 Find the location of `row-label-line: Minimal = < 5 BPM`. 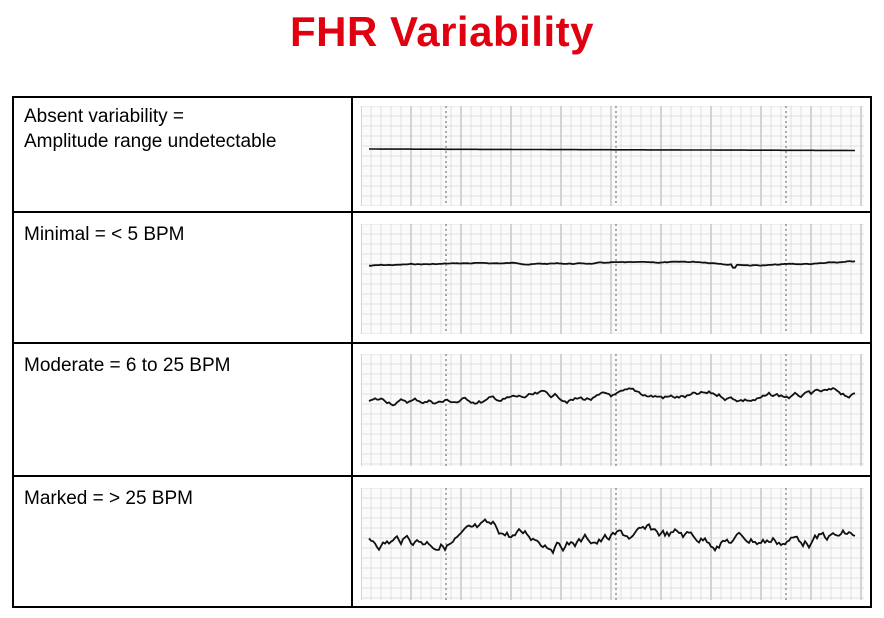

row-label-line: Minimal = < 5 BPM is located at coordinates (104, 234).